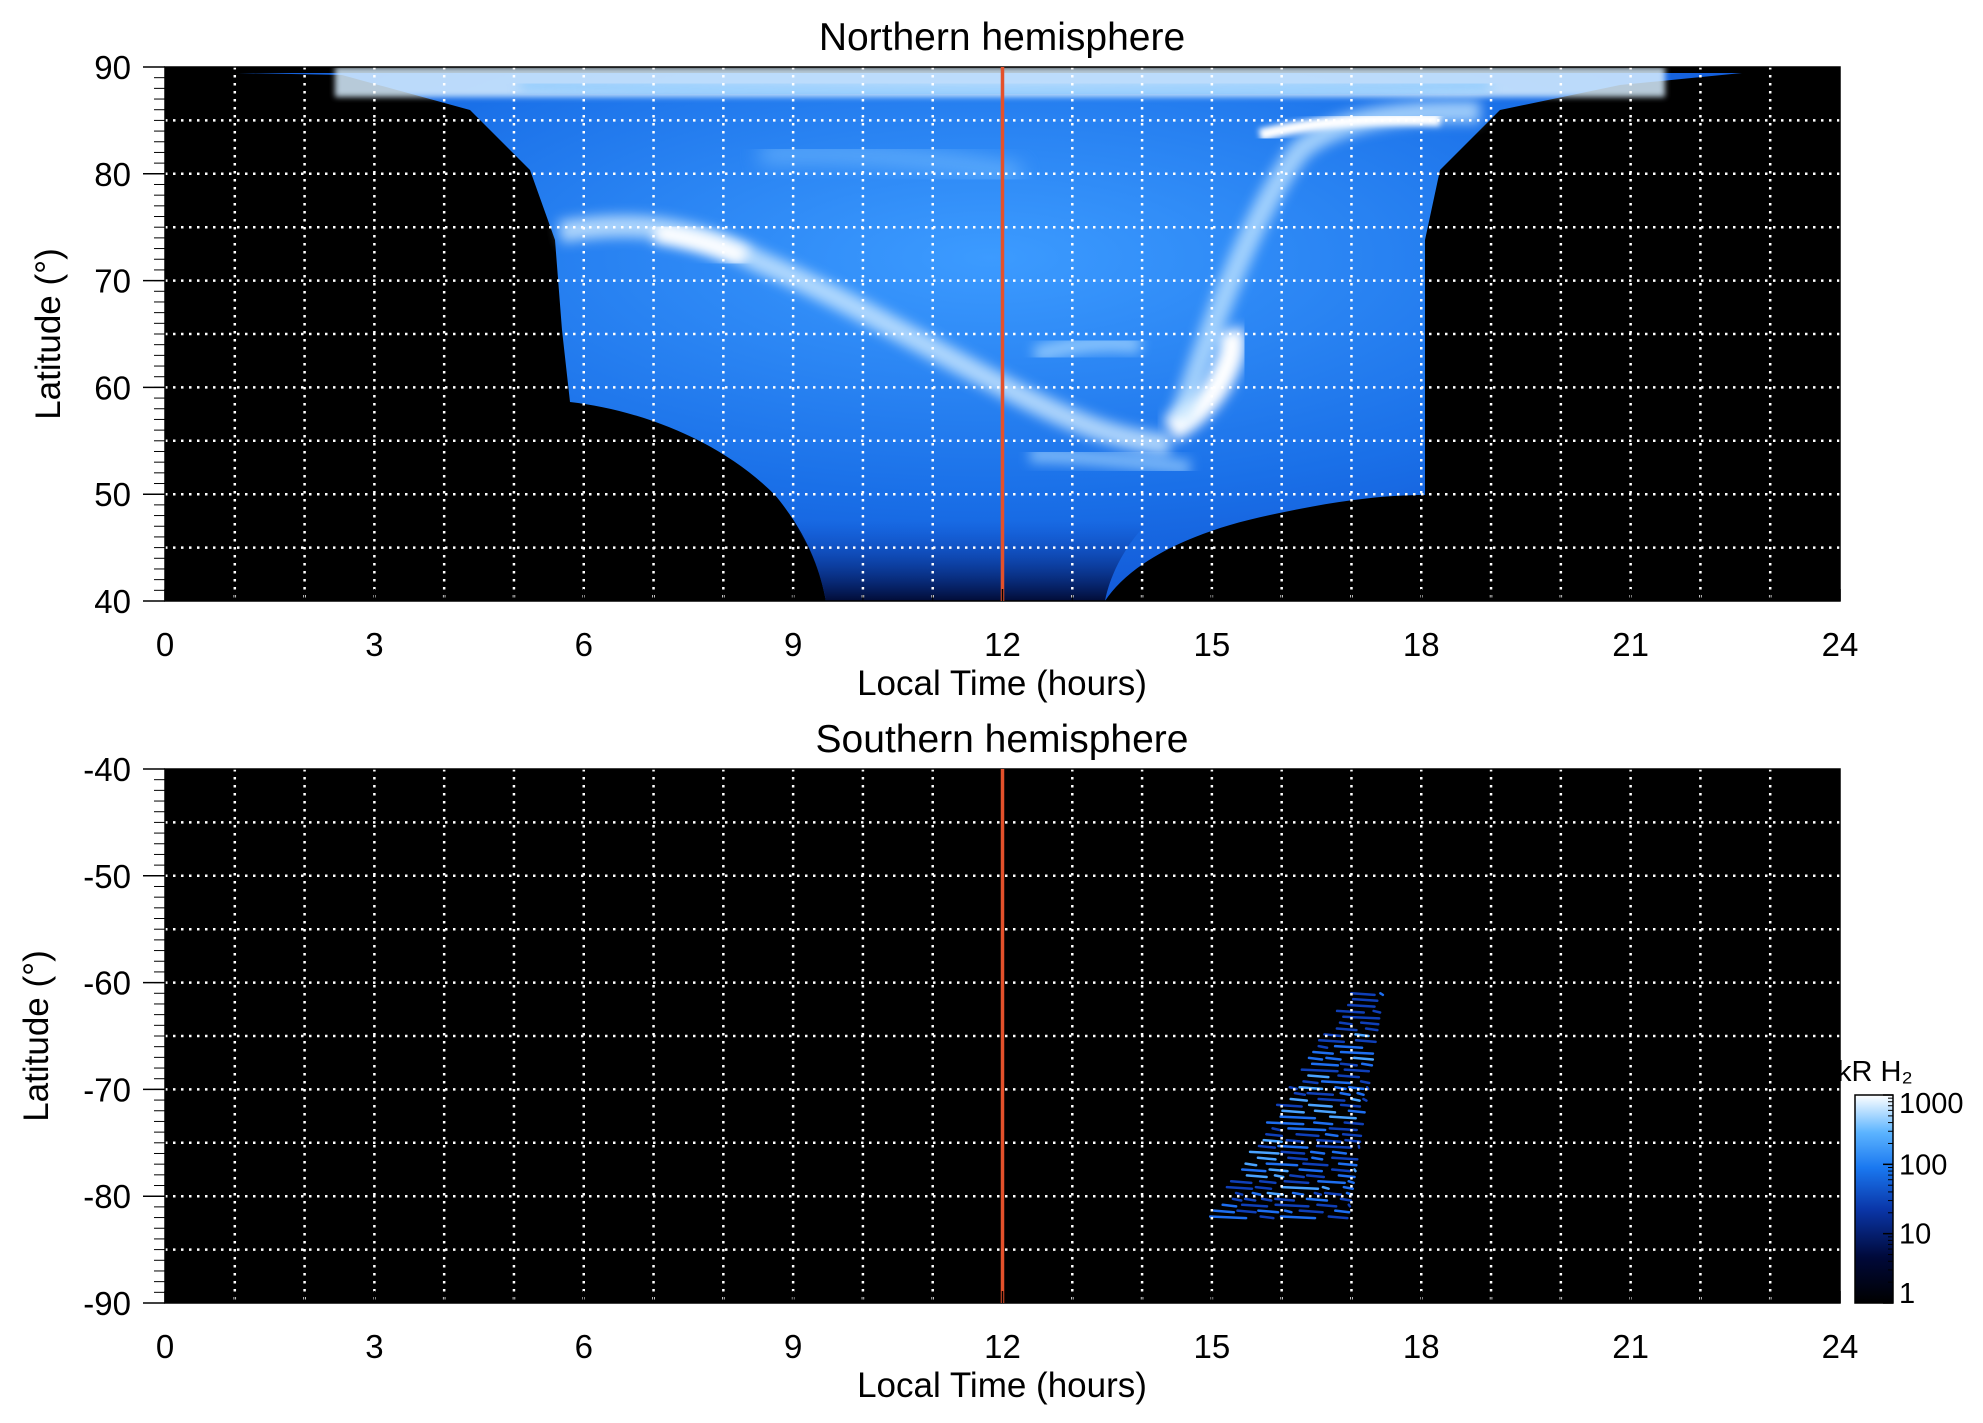 Image resolution: width=1983 pixels, height=1423 pixels. I want to click on south-ytick-label: -50, so click(107, 876).